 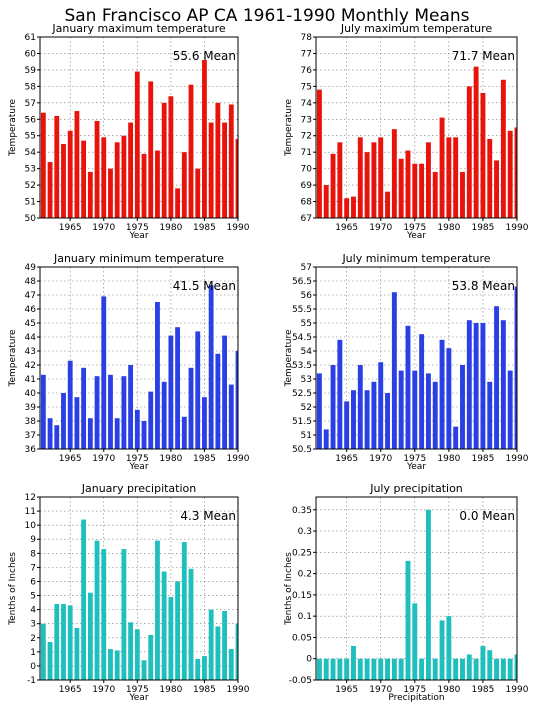 I want to click on x-tick-label: 1980, so click(x=170, y=459).